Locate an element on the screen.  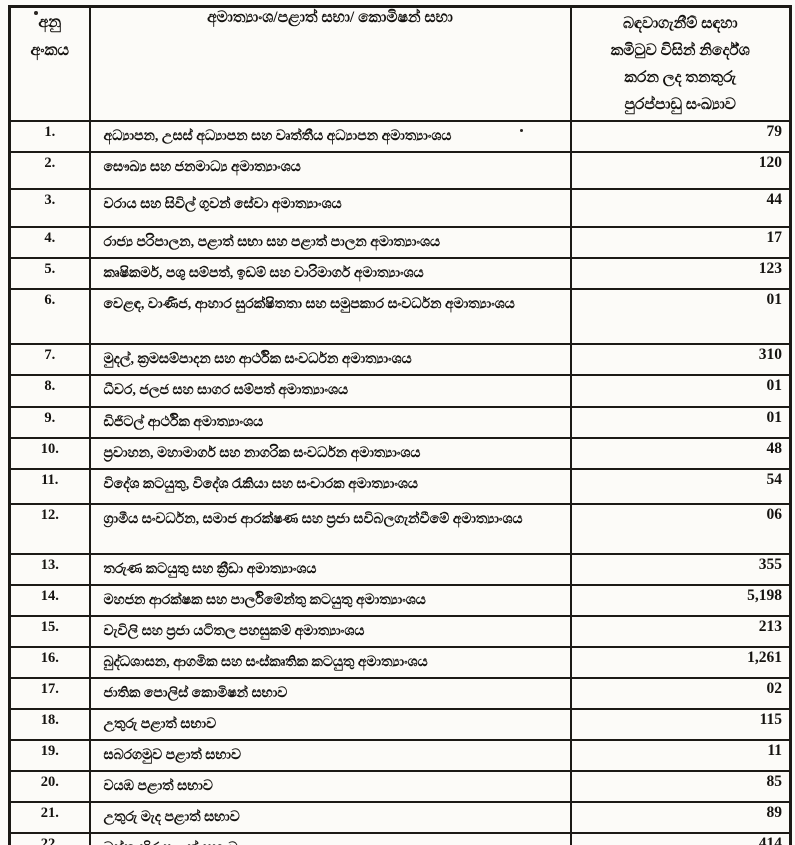
row-serial-number: 8. is located at coordinates (49, 391).